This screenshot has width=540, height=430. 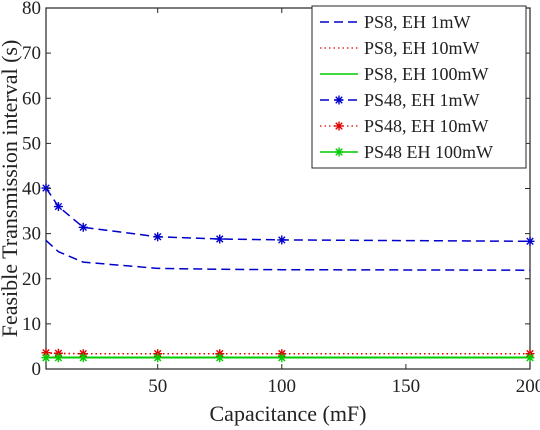 I want to click on legend-item: PS48, EH 1mW, so click(x=400, y=100).